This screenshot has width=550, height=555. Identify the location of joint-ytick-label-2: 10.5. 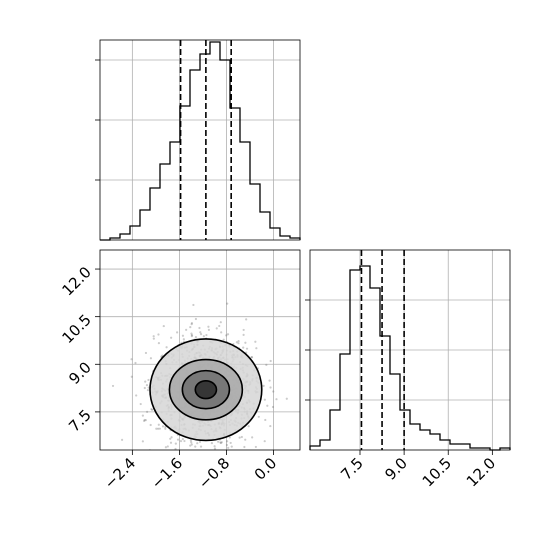
(76, 329).